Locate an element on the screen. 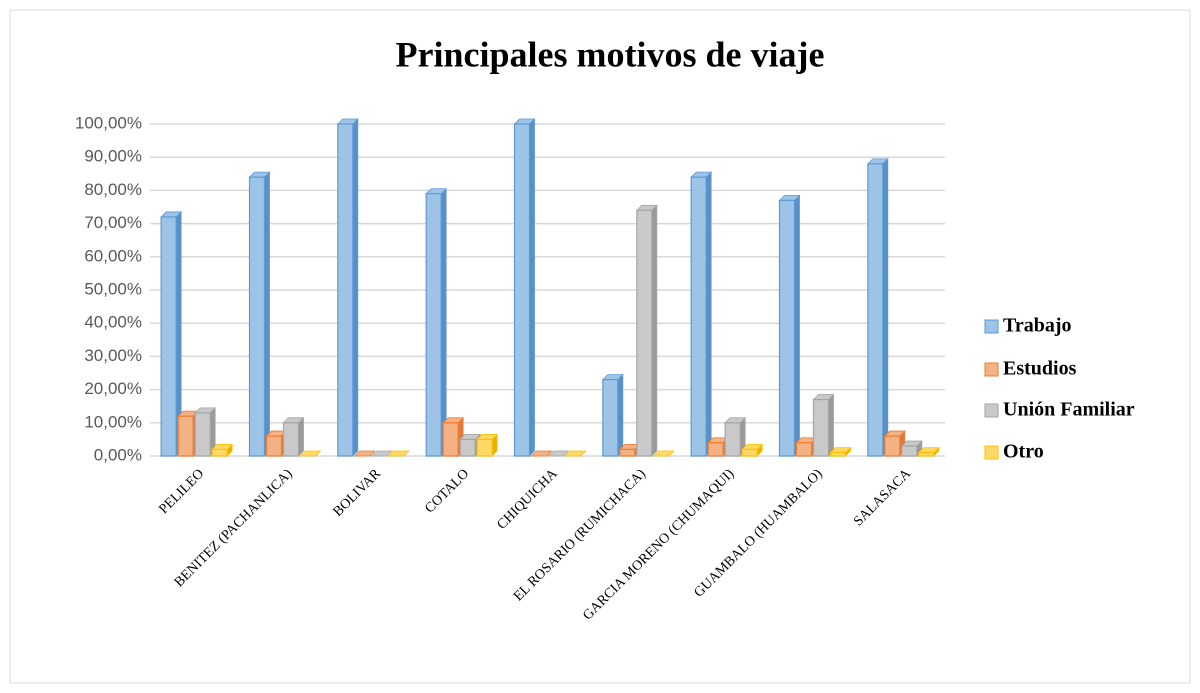 The height and width of the screenshot is (693, 1200). y-tick-label: 70,00% is located at coordinates (113, 222).